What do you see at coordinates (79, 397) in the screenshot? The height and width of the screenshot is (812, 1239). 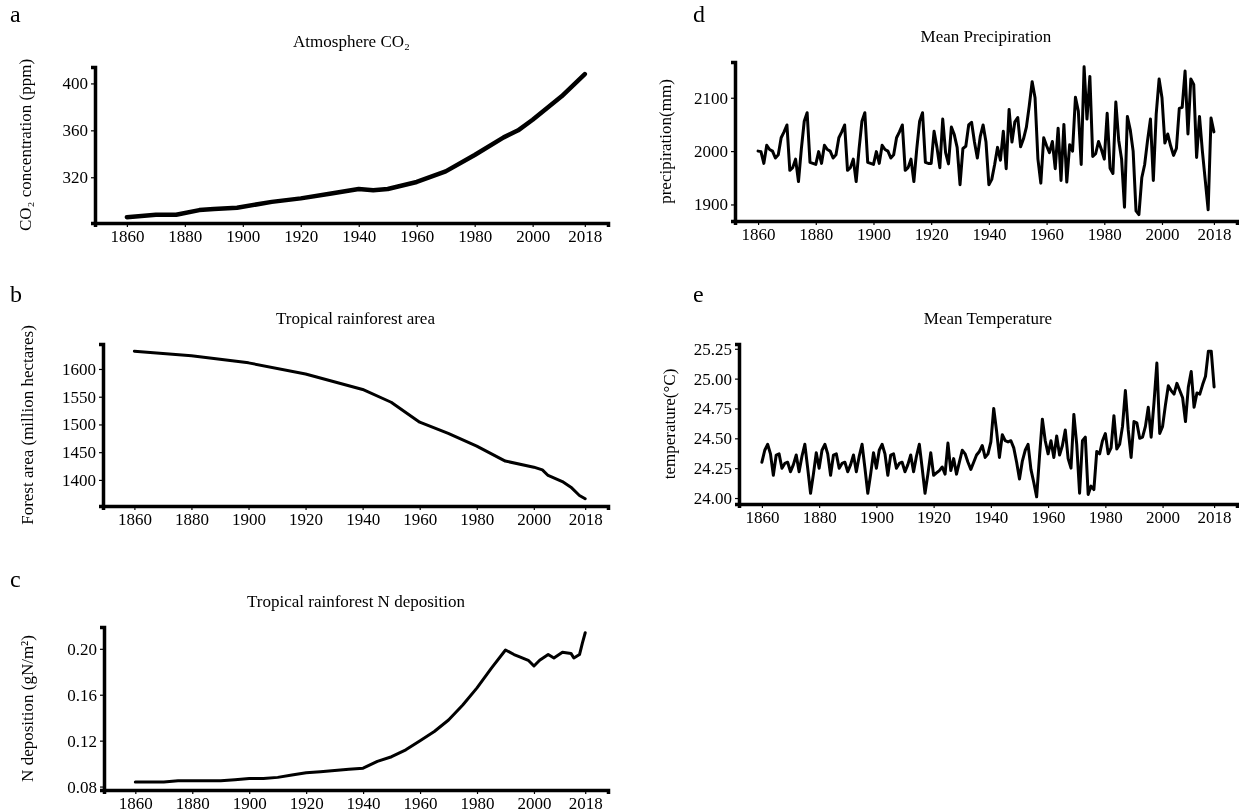 I see `y-tick-label: 1550` at bounding box center [79, 397].